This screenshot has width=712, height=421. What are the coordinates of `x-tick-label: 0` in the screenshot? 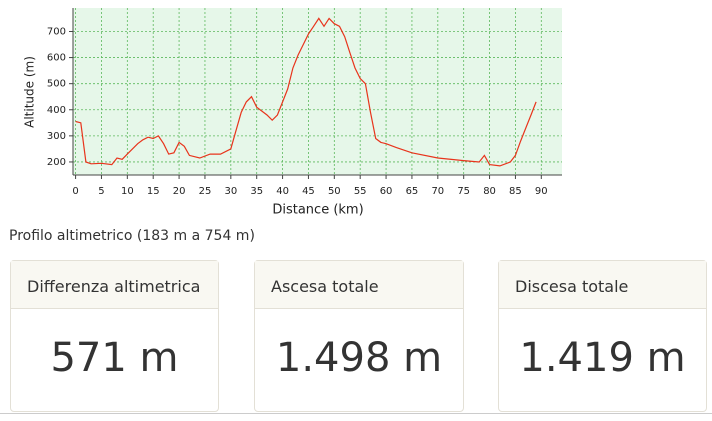 It's located at (75, 191).